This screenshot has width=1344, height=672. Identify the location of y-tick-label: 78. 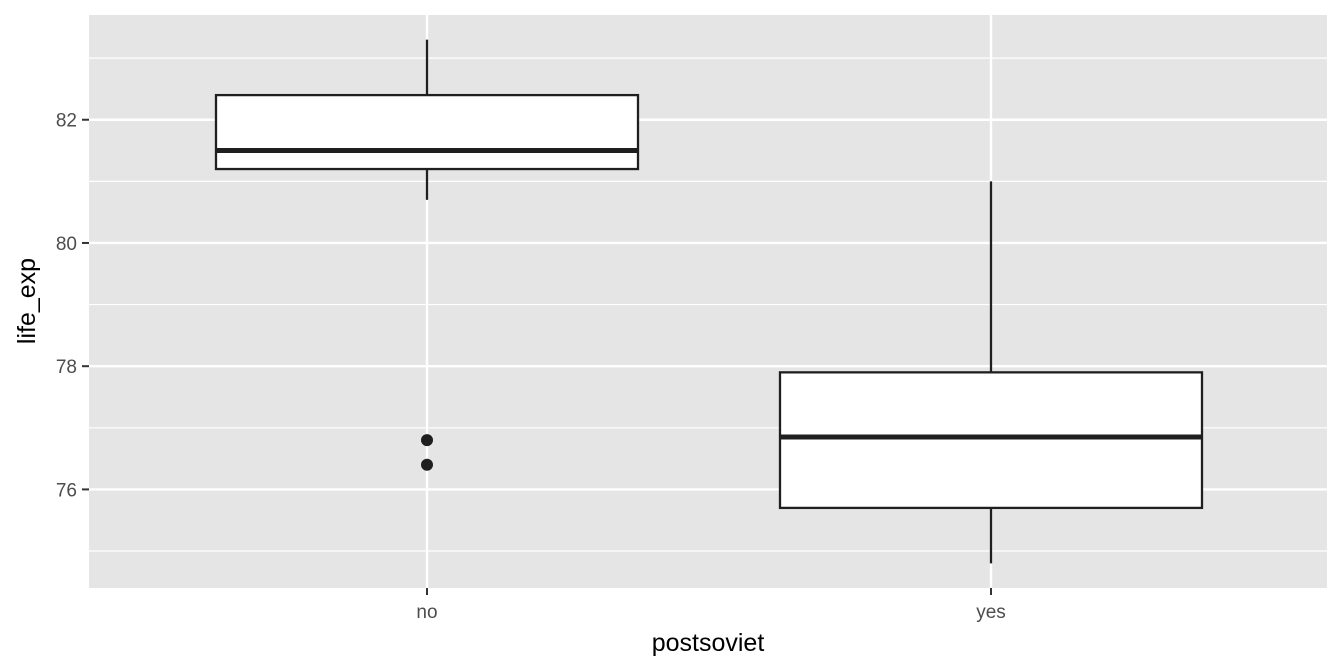
(66, 367).